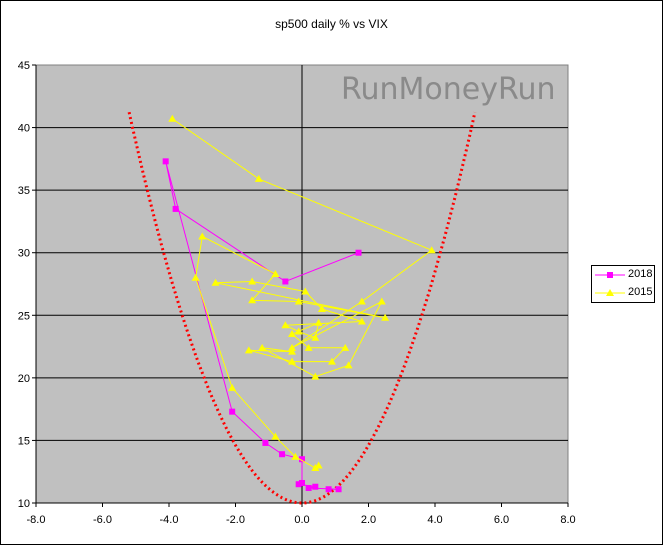 This screenshot has width=663, height=545. I want to click on y-tick-label: 40, so click(24, 129).